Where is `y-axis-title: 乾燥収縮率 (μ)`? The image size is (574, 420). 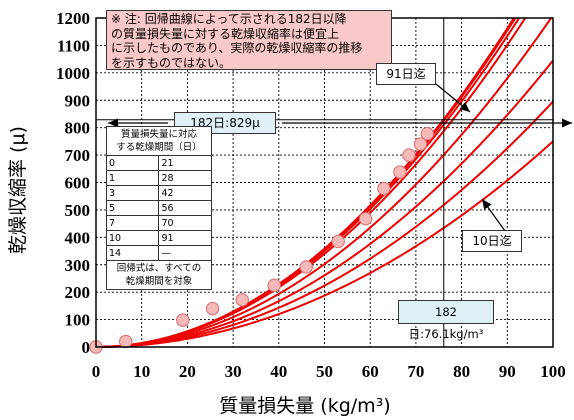
y-axis-title: 乾燥収縮率 (μ) is located at coordinates (18, 190).